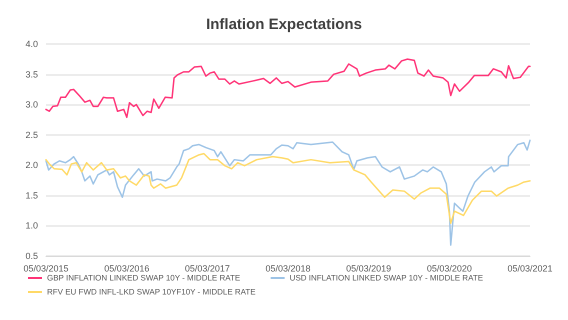 This screenshot has height=320, width=568. What do you see at coordinates (530, 269) in the screenshot?
I see `x-tick-label: 05/03/2021` at bounding box center [530, 269].